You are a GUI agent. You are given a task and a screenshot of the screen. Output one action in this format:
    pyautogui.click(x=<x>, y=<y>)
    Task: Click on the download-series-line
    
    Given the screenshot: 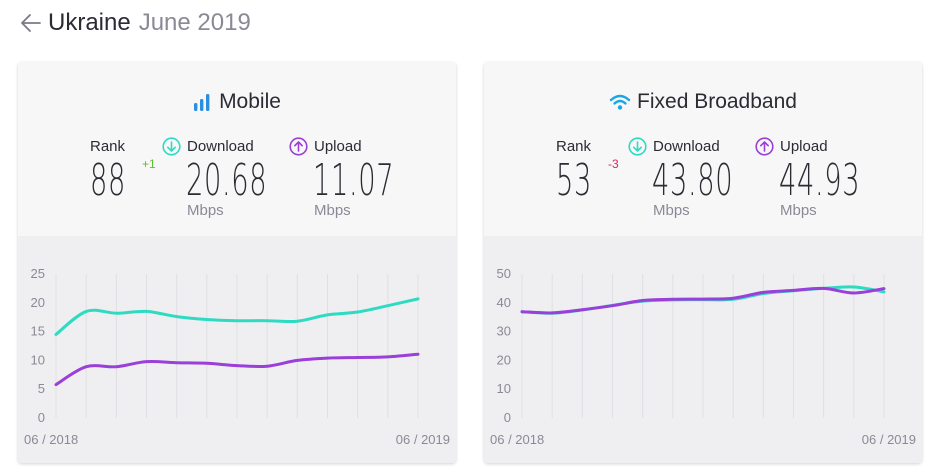 What is the action you would take?
    pyautogui.click(x=237, y=316)
    